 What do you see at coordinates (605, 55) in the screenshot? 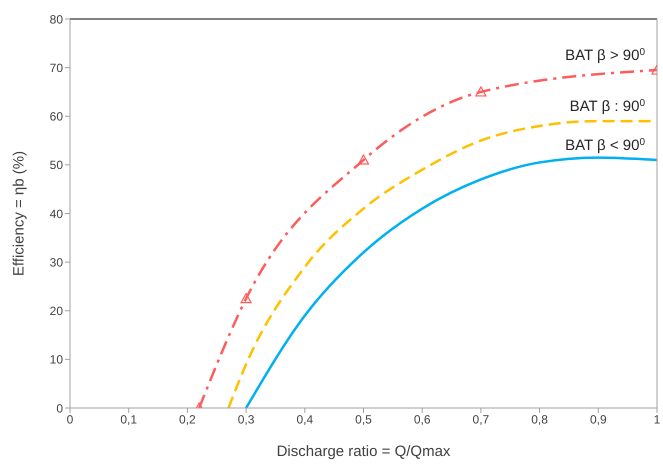
I see `series-label: BAT β > 90$^{0}$` at bounding box center [605, 55].